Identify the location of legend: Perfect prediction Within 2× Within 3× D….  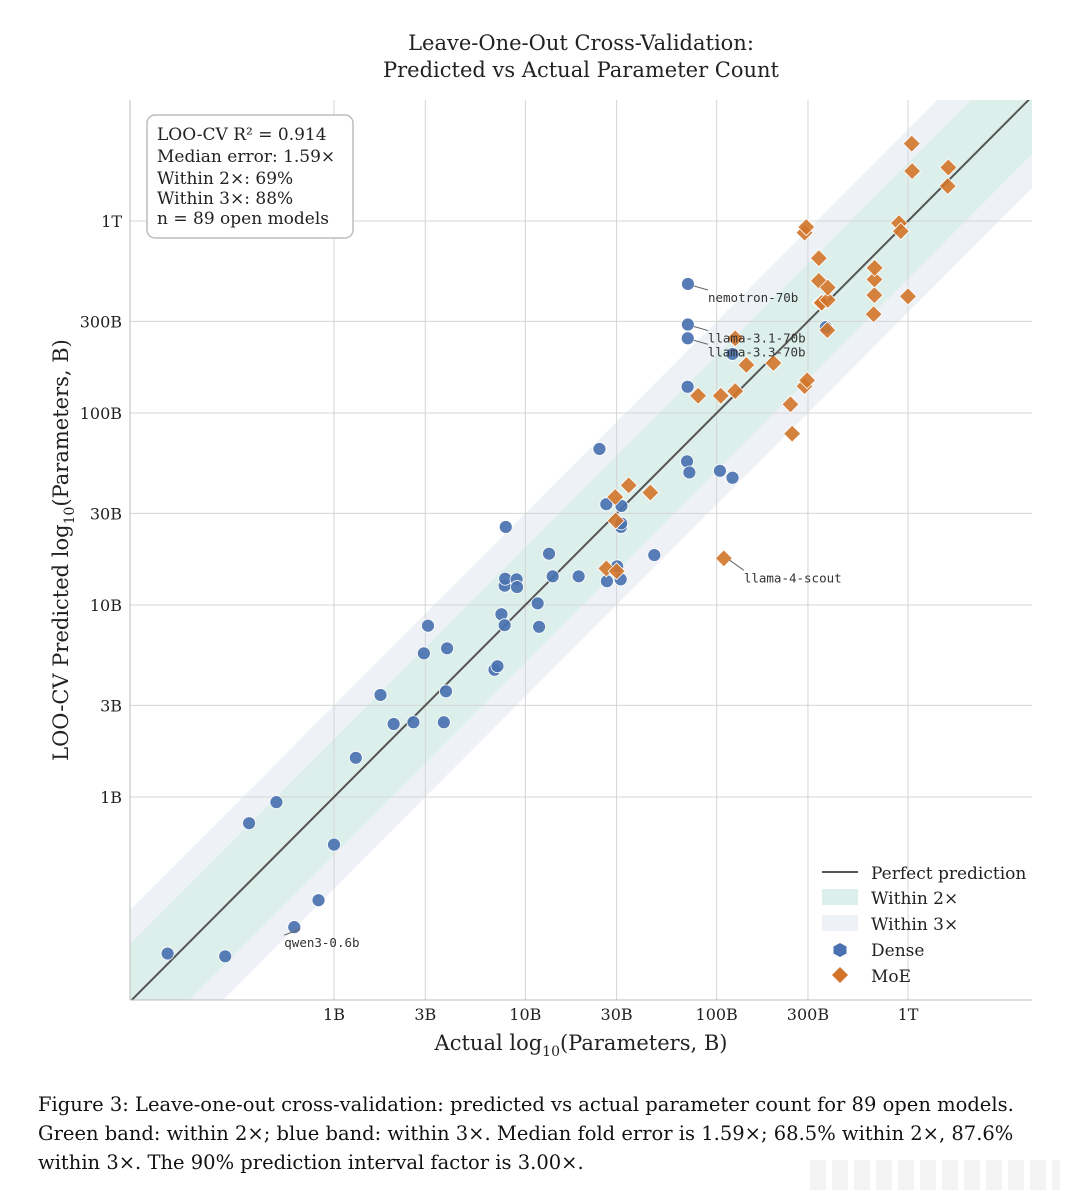
(924, 925).